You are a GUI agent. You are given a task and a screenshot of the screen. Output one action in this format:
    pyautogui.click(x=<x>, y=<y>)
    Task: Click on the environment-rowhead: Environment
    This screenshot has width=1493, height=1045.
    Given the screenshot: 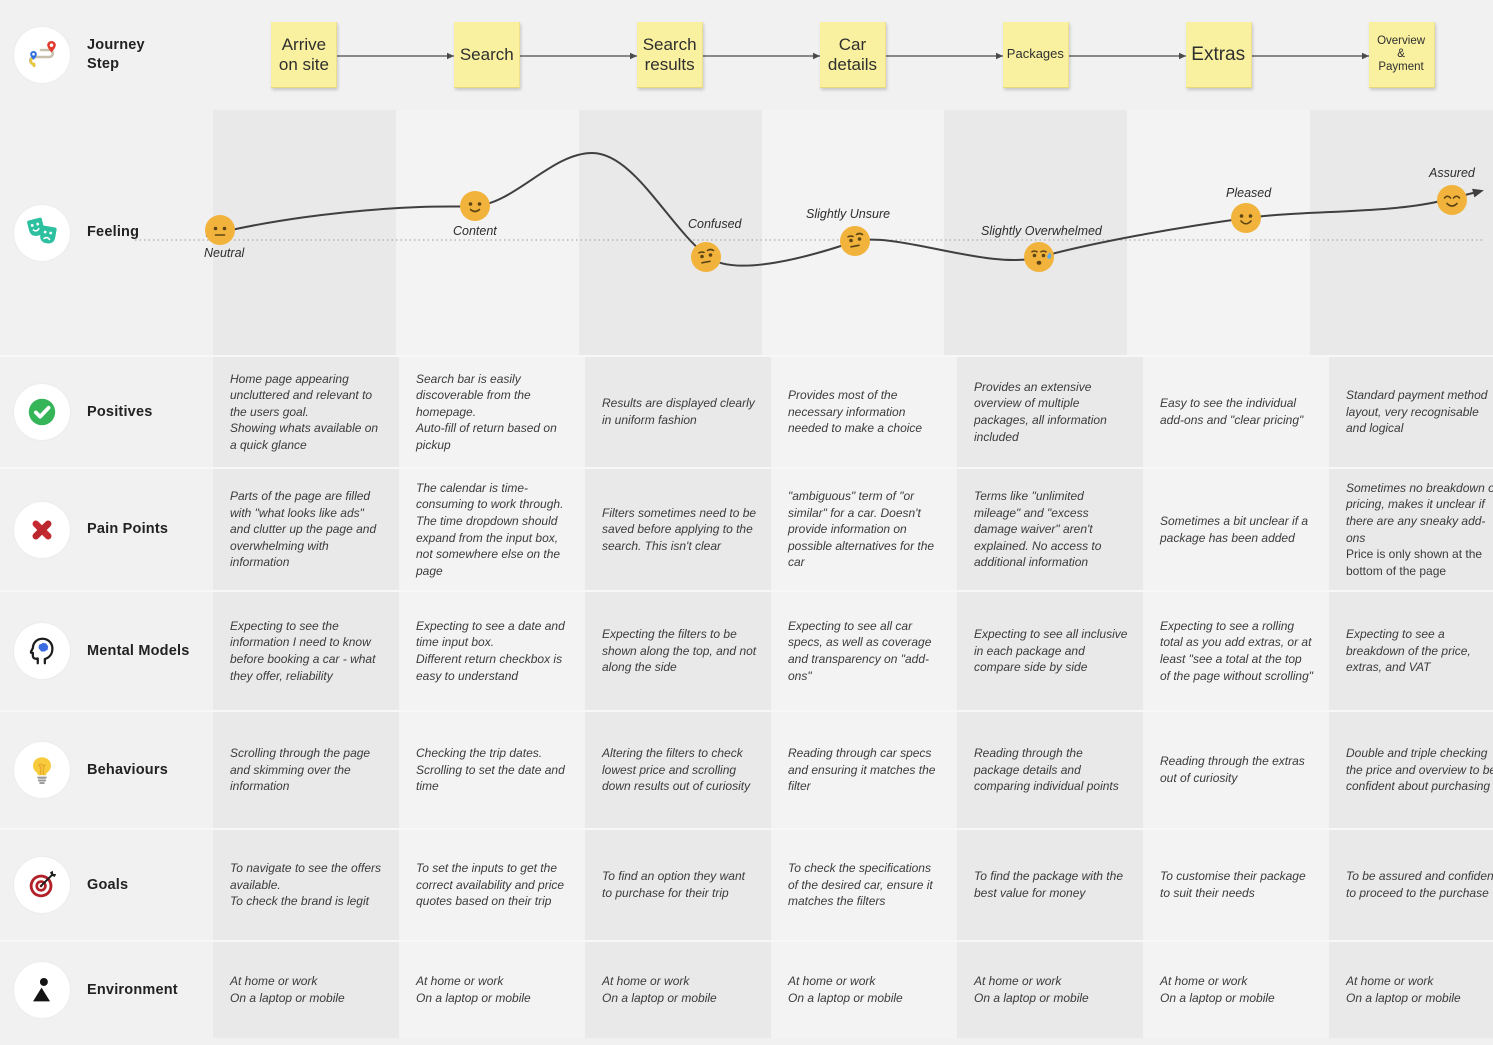 What is the action you would take?
    pyautogui.click(x=106, y=990)
    